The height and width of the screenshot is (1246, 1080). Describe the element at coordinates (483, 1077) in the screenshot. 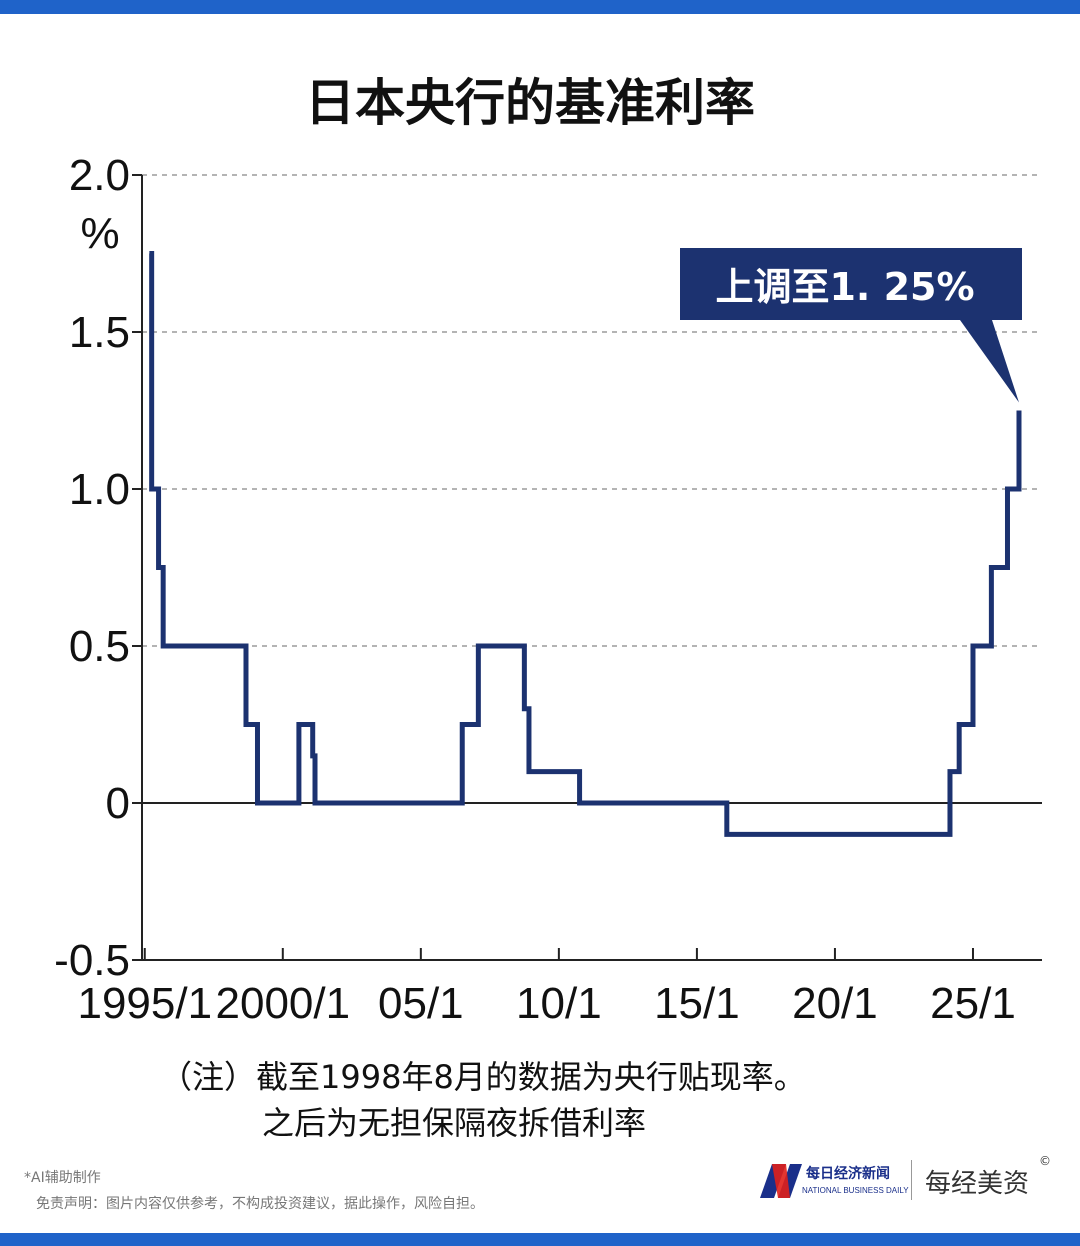

I see `footnote-line-1: （注）截至1998年8月的数据为央行贴现率。` at that location.